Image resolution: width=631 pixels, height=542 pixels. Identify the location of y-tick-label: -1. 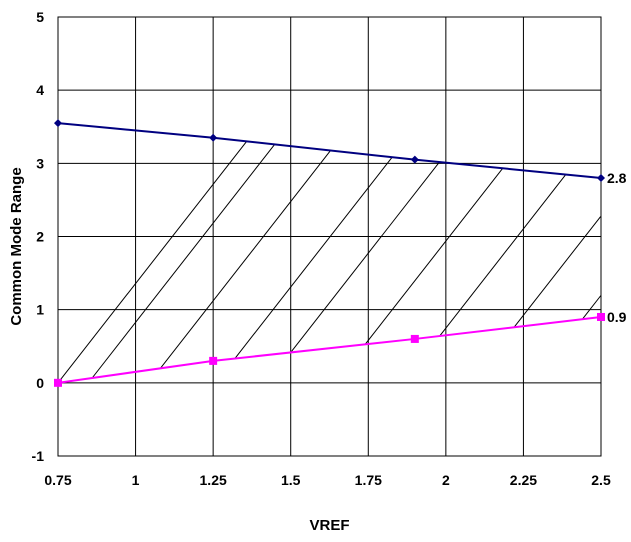
(38, 456).